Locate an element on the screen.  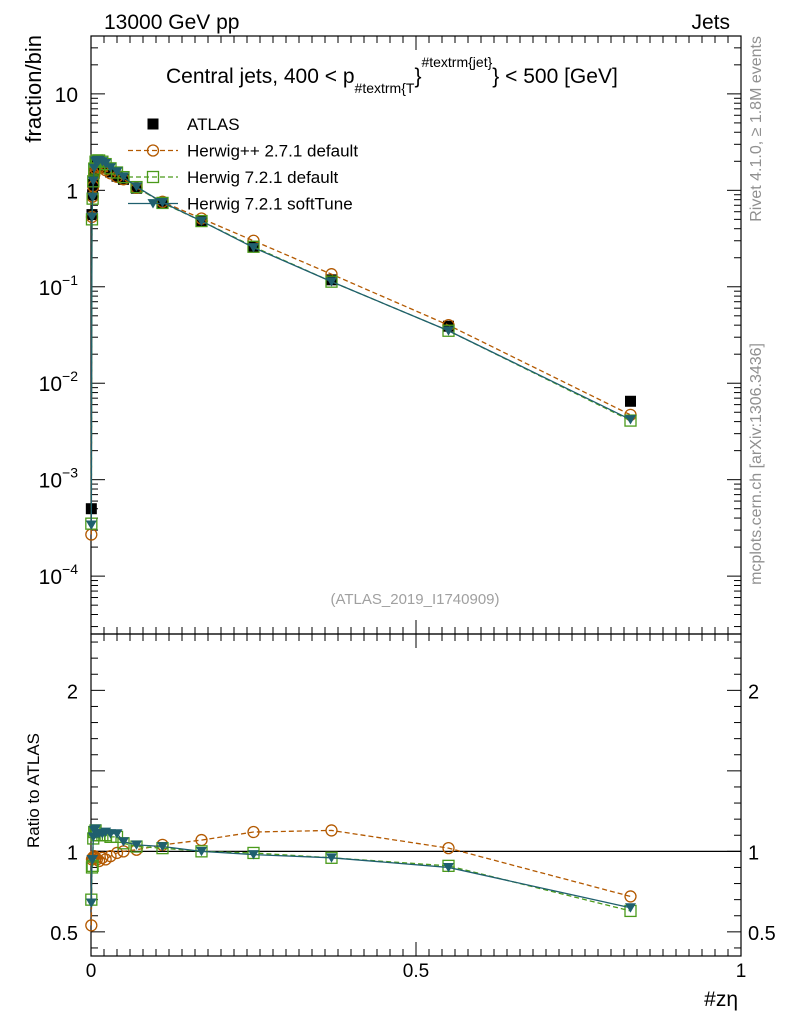
main-y-tick-label: 10⁻¹ is located at coordinates (59, 286).